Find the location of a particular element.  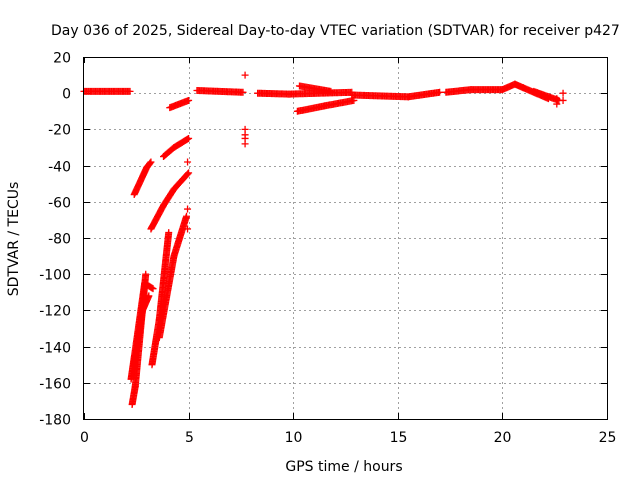

y-tick-label: -20 is located at coordinates (59, 131).